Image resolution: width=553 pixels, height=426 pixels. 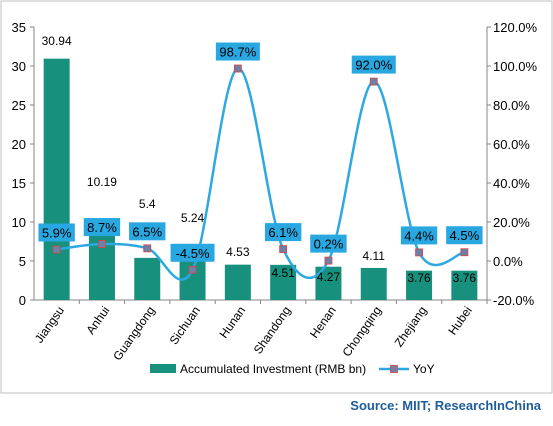 What do you see at coordinates (102, 182) in the screenshot?
I see `bar-value-label: 10.19` at bounding box center [102, 182].